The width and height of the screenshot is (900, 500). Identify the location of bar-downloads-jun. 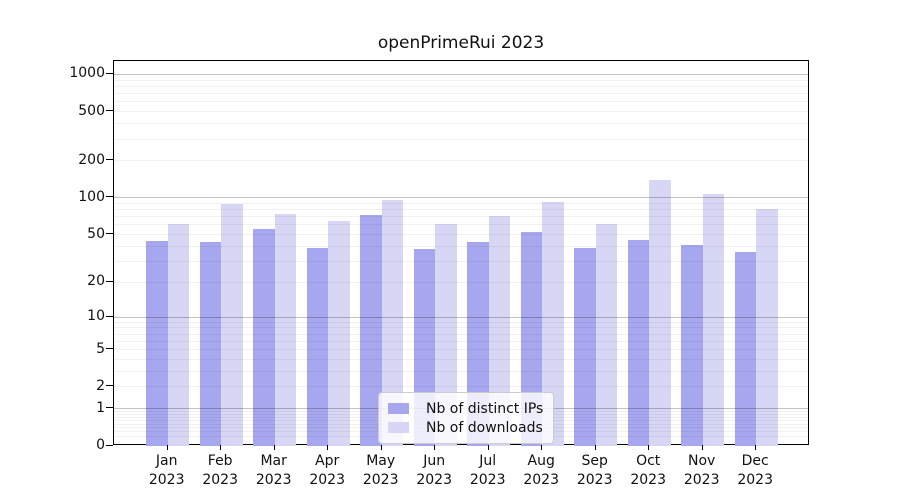
(446, 335).